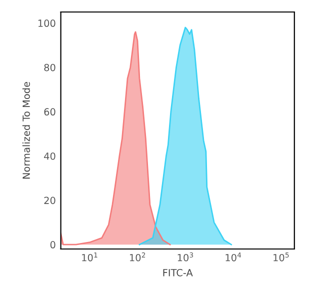 This screenshot has height=300, width=320. I want to click on y-tick-label: 0, so click(53, 244).